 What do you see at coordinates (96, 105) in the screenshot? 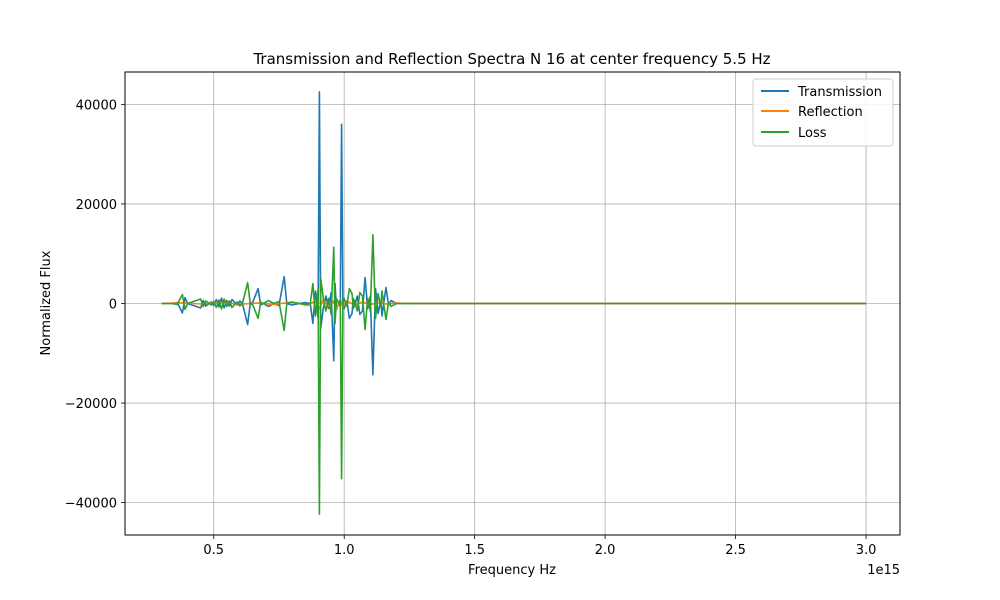
I see `y-tick-label: 40000` at bounding box center [96, 105].